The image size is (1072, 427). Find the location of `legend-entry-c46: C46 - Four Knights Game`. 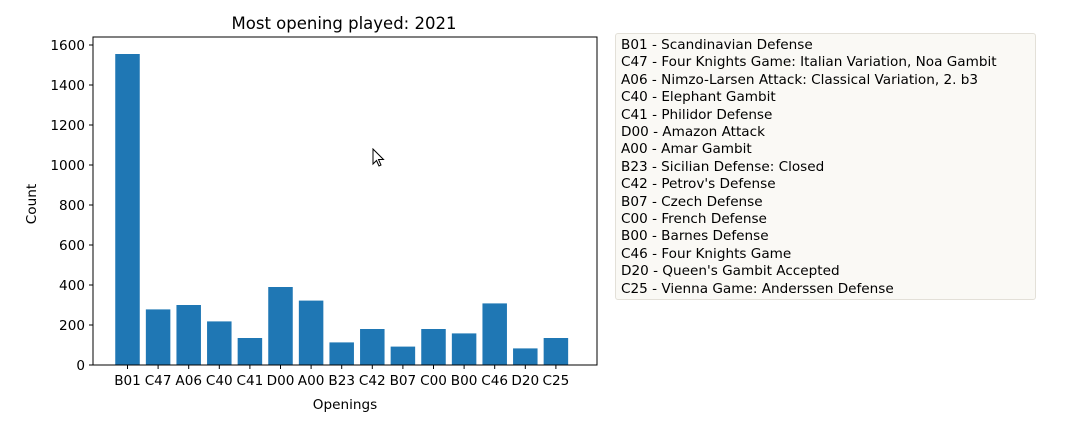

legend-entry-c46: C46 - Four Knights Game is located at coordinates (706, 253).